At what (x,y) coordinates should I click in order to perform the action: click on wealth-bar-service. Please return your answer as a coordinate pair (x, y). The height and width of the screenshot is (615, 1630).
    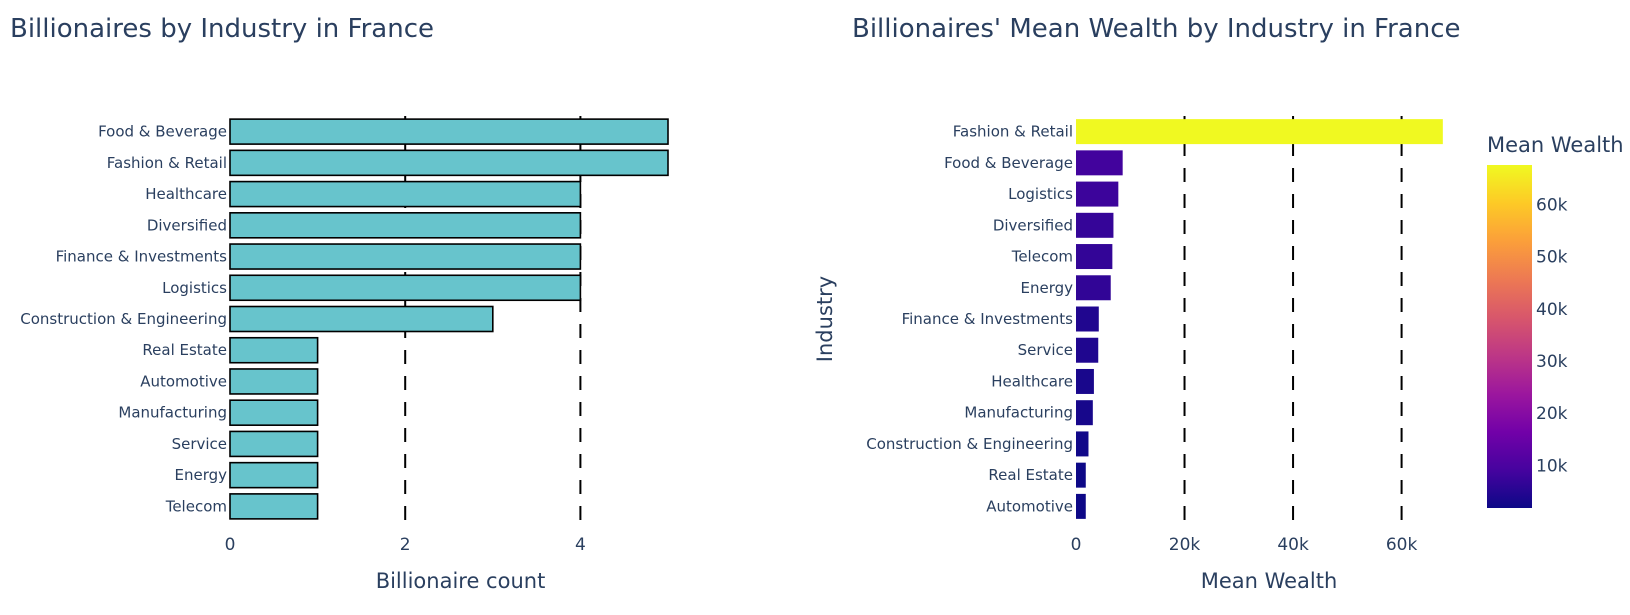
    Looking at the image, I should click on (1087, 350).